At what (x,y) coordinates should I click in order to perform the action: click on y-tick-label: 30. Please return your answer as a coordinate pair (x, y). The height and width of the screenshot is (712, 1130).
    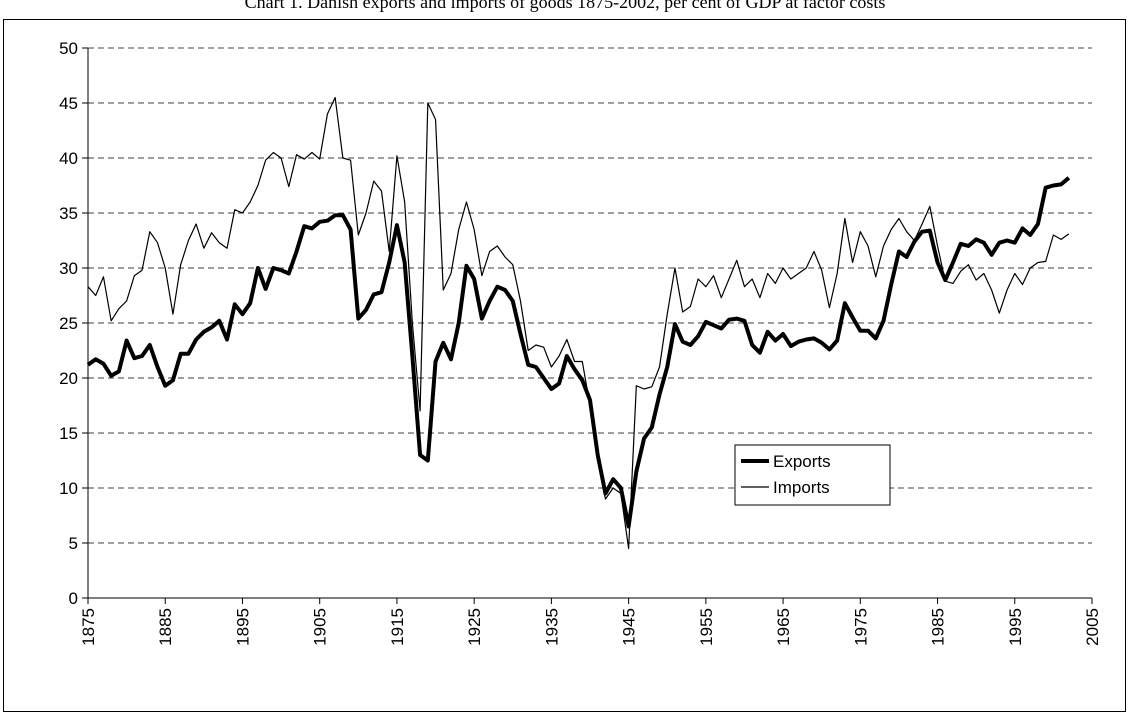
    Looking at the image, I should click on (68, 268).